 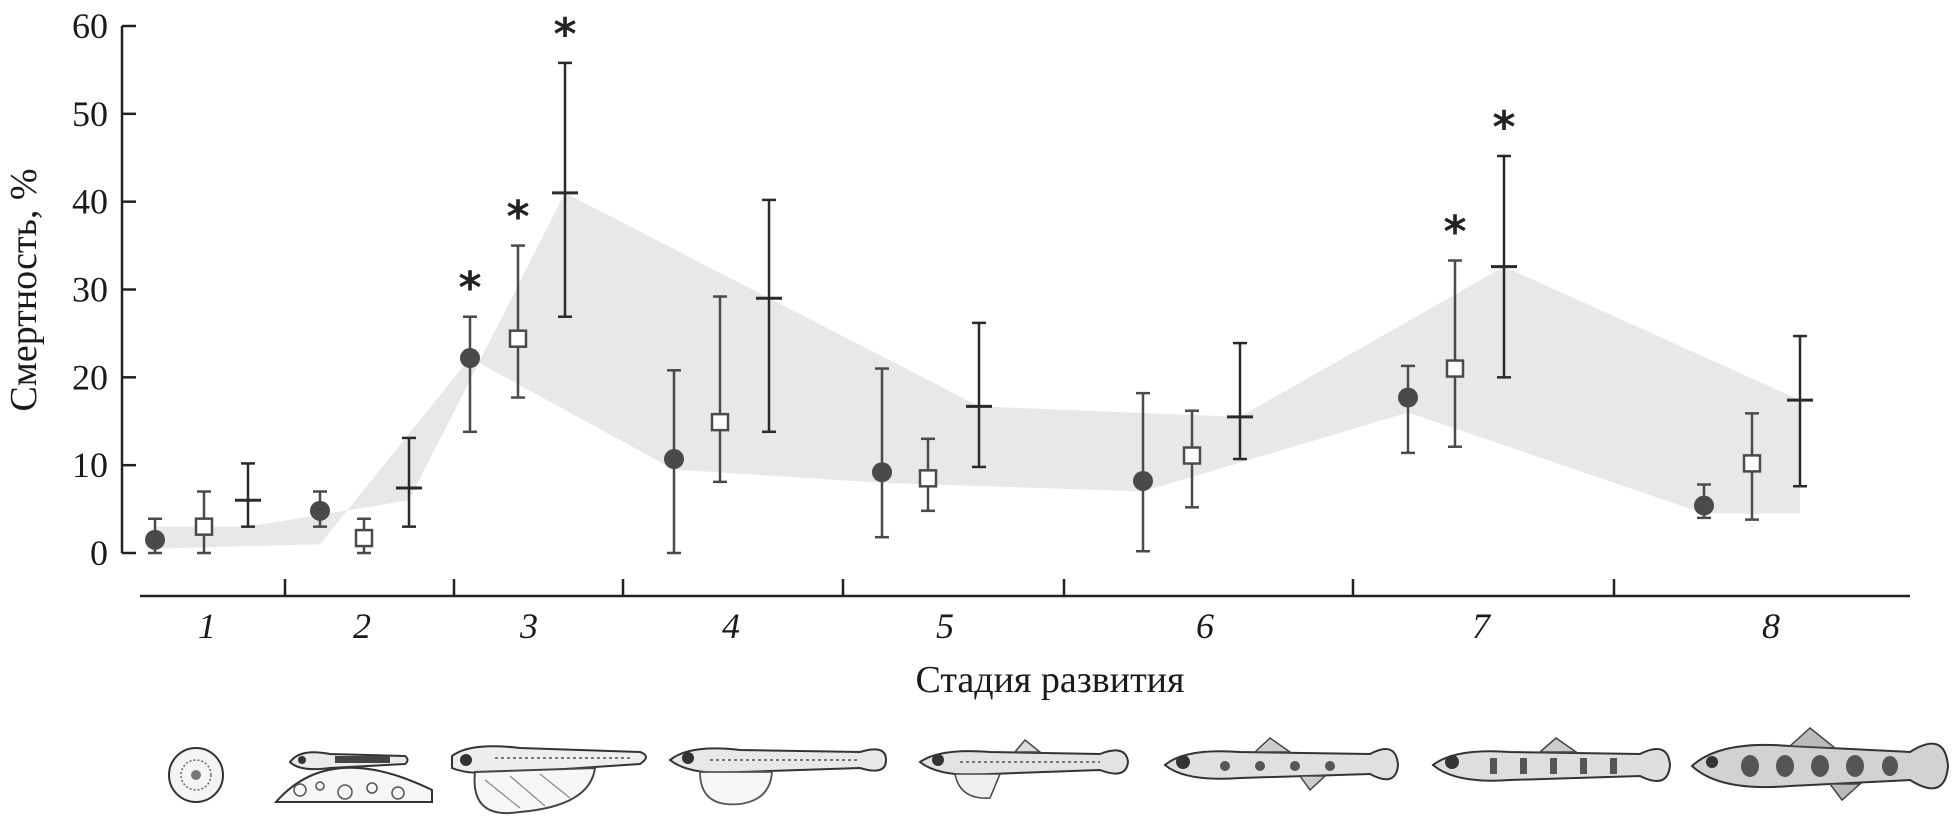 I want to click on stage-illustrations, so click(x=1059, y=771).